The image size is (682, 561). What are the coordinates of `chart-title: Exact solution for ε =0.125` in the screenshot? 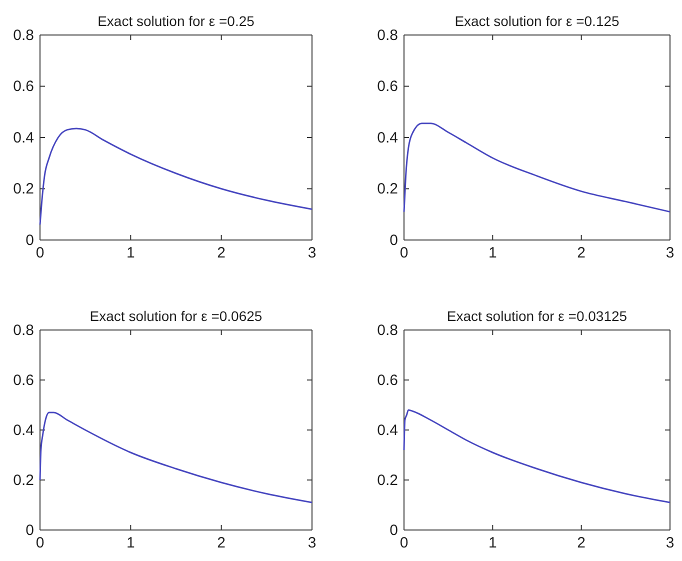 It's located at (537, 21).